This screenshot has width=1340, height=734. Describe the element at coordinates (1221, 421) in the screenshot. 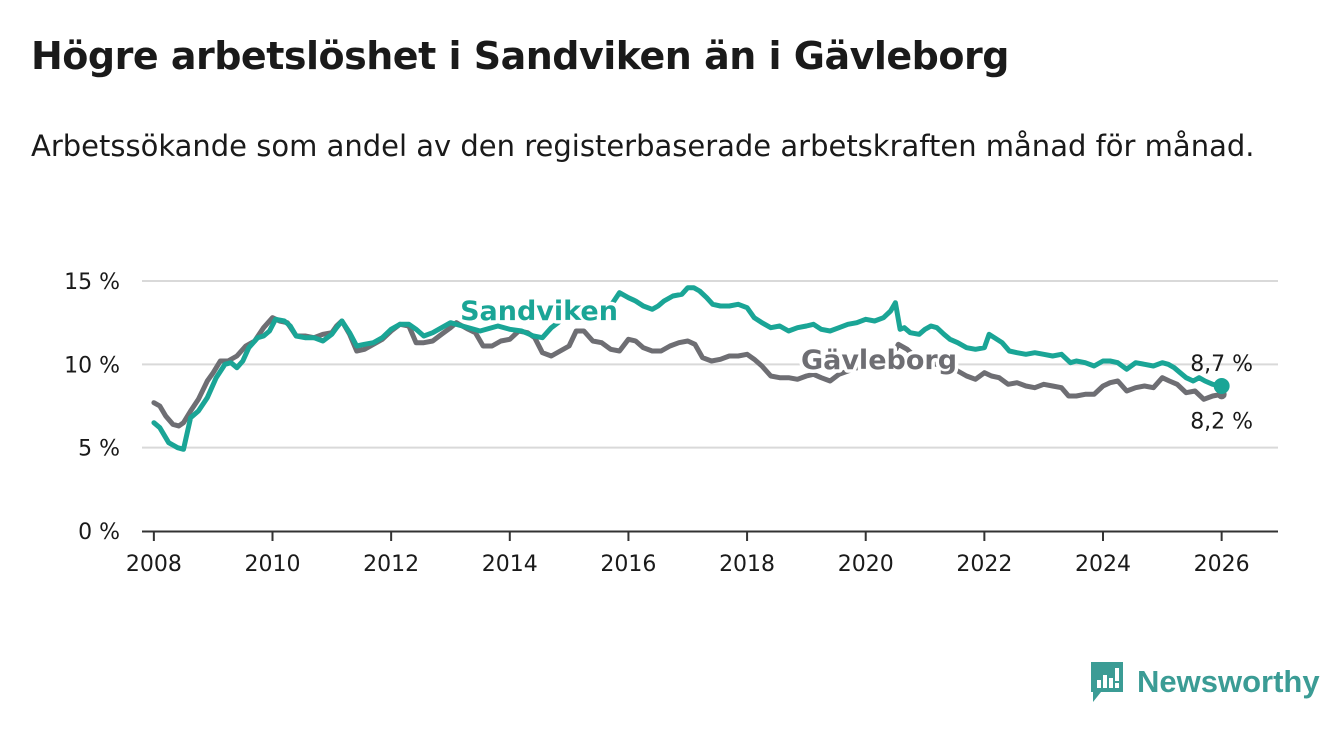

I see `gavleborg-end-value-label: 8,2 %` at that location.